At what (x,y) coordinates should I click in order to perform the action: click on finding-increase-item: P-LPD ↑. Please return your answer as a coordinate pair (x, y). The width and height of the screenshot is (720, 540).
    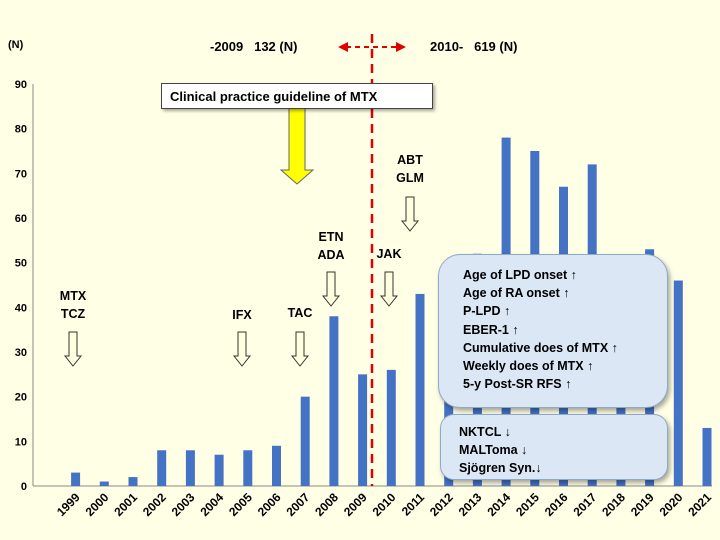
    Looking at the image, I should click on (487, 311).